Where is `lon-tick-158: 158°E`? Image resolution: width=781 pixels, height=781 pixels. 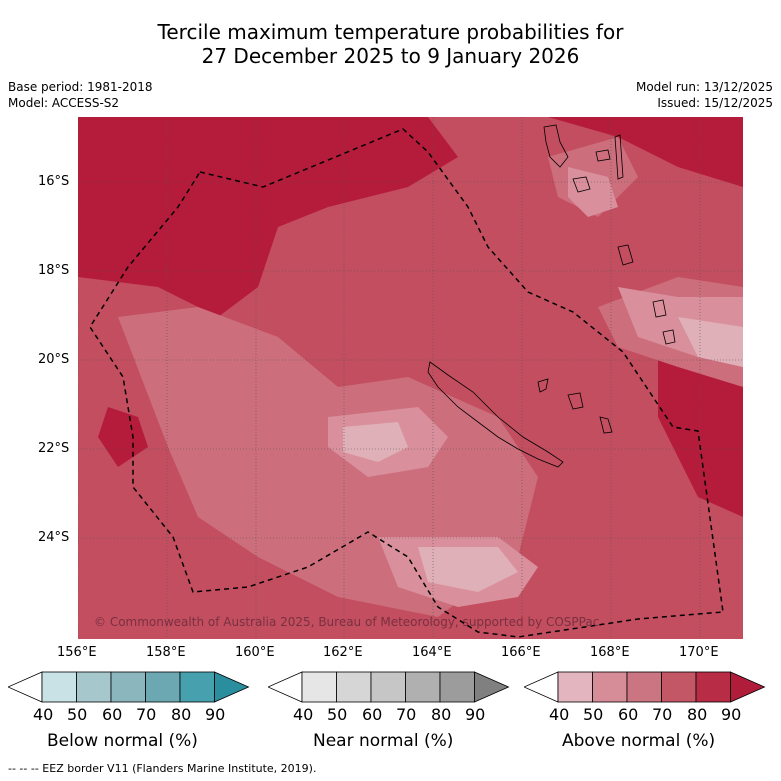 lon-tick-158: 158°E is located at coordinates (166, 652).